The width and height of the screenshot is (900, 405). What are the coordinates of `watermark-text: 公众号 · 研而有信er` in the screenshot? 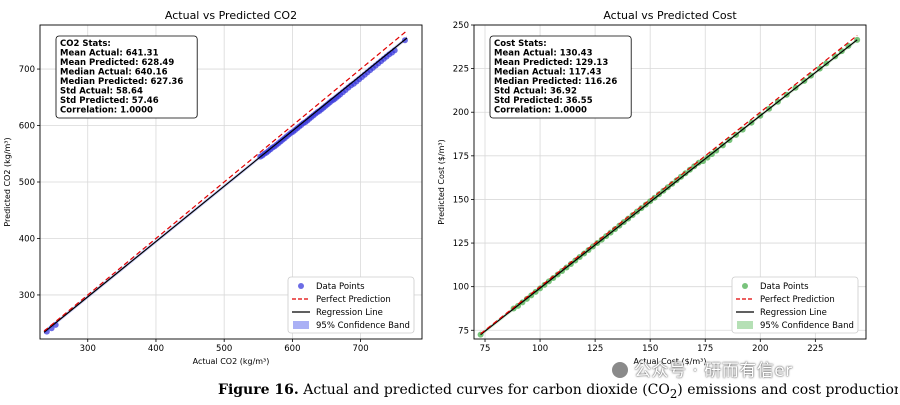 It's located at (713, 371).